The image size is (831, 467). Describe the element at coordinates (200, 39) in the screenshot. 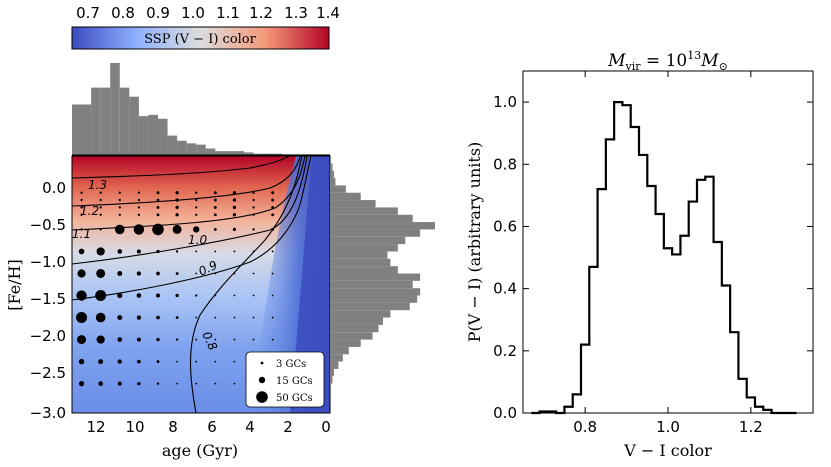

I see `colorbar-label: SSP (V − I) color` at that location.